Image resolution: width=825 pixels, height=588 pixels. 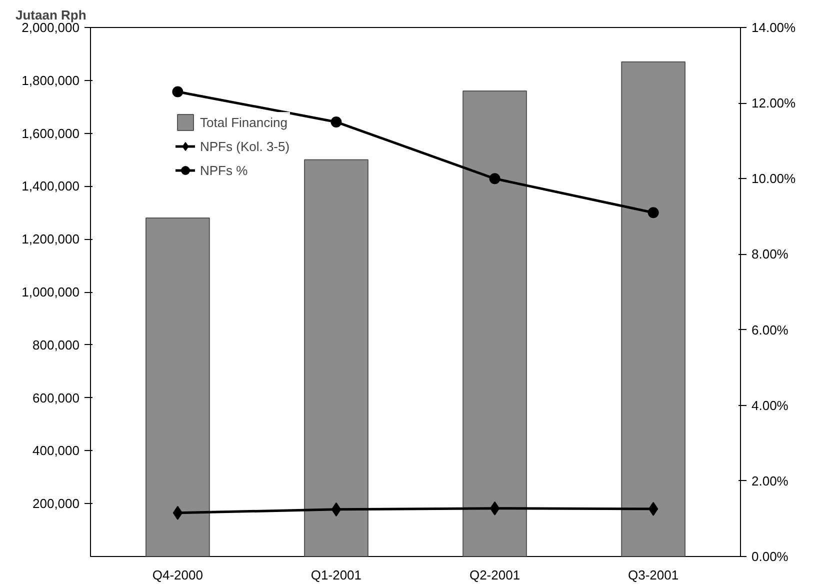 What do you see at coordinates (56, 398) in the screenshot?
I see `y-tick-label: 600,000` at bounding box center [56, 398].